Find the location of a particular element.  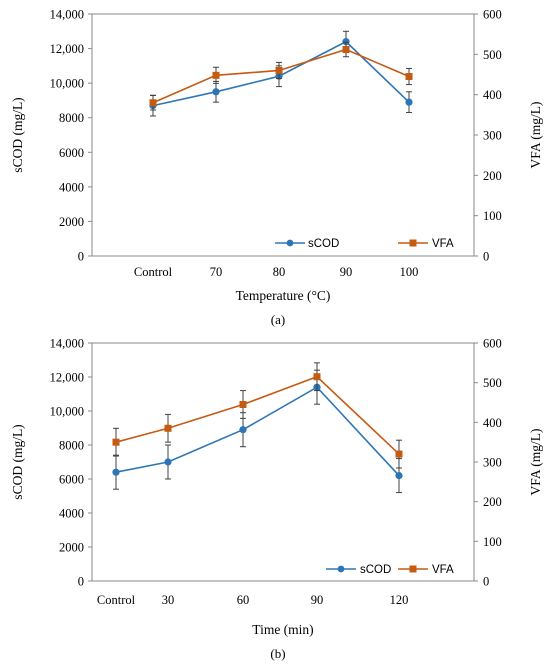

y-tick-label-b: 14,000 is located at coordinates (67, 344).